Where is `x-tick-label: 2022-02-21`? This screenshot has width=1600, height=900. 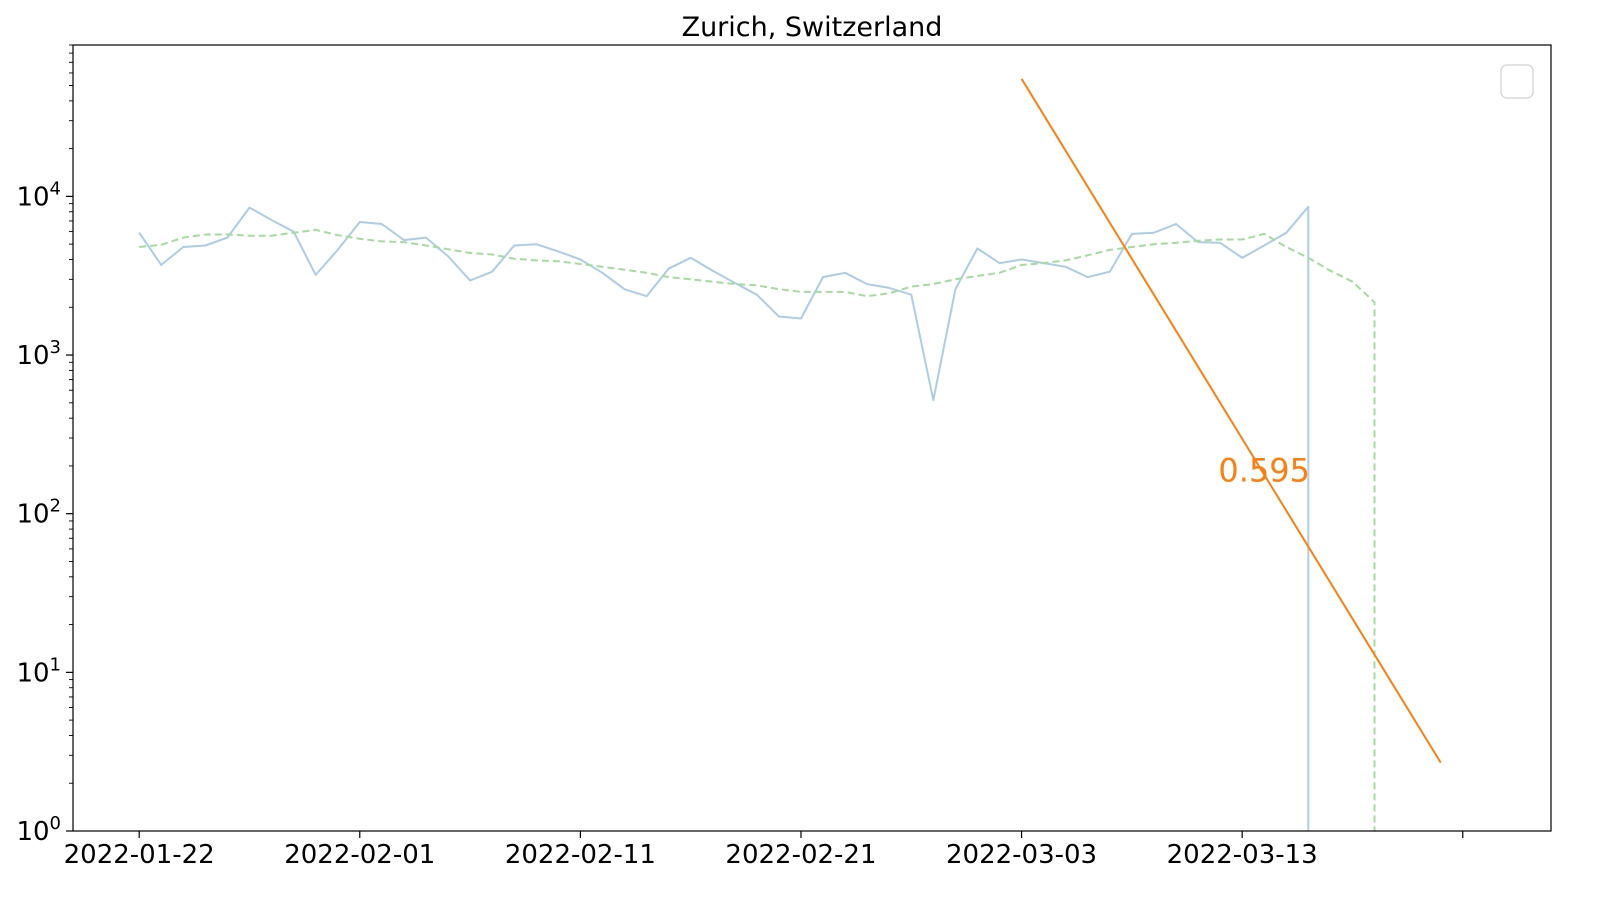 x-tick-label: 2022-02-21 is located at coordinates (800, 855).